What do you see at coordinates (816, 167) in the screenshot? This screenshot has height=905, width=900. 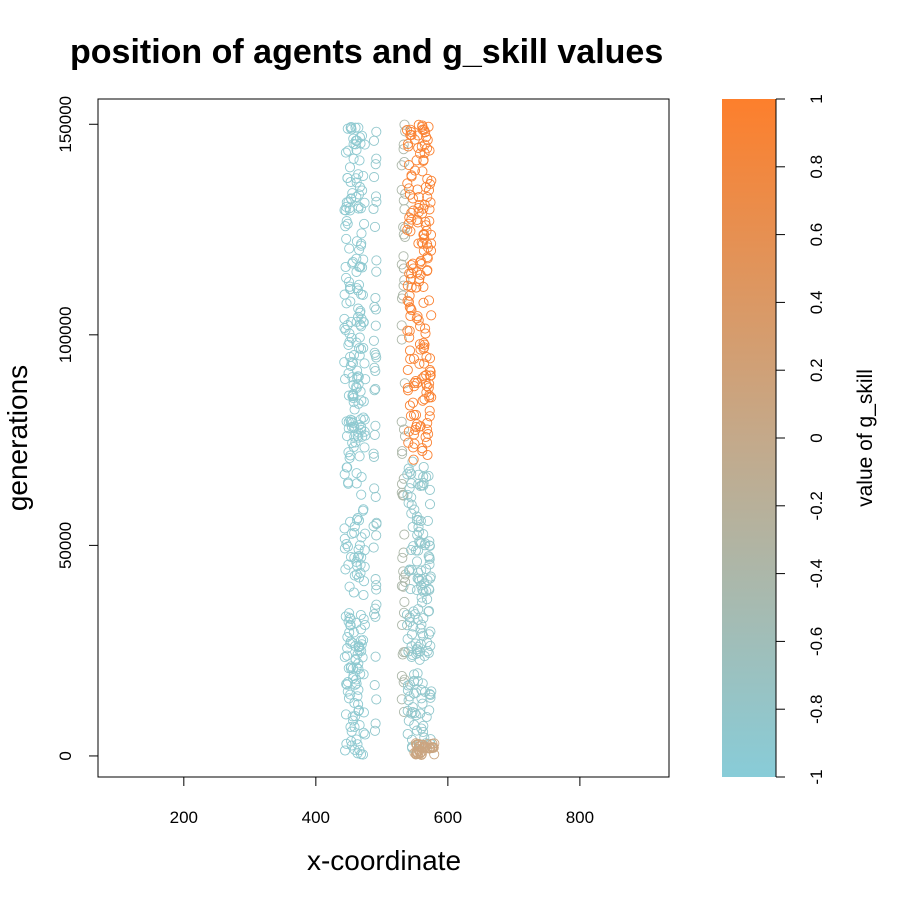 I see `colorbar-tick-label: 0.8` at bounding box center [816, 167].